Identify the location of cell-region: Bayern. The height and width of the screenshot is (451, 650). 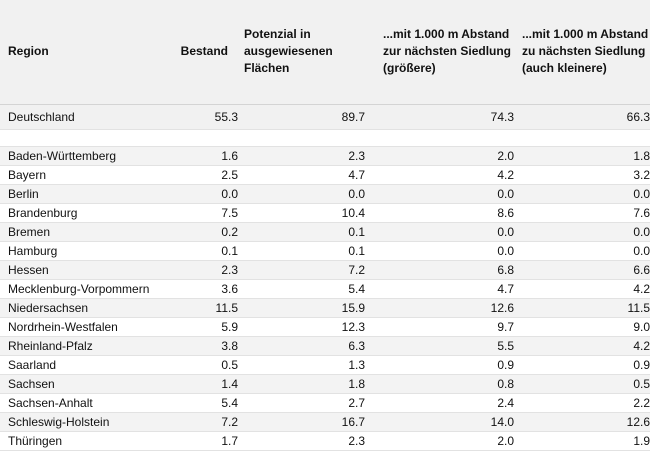
(80, 175).